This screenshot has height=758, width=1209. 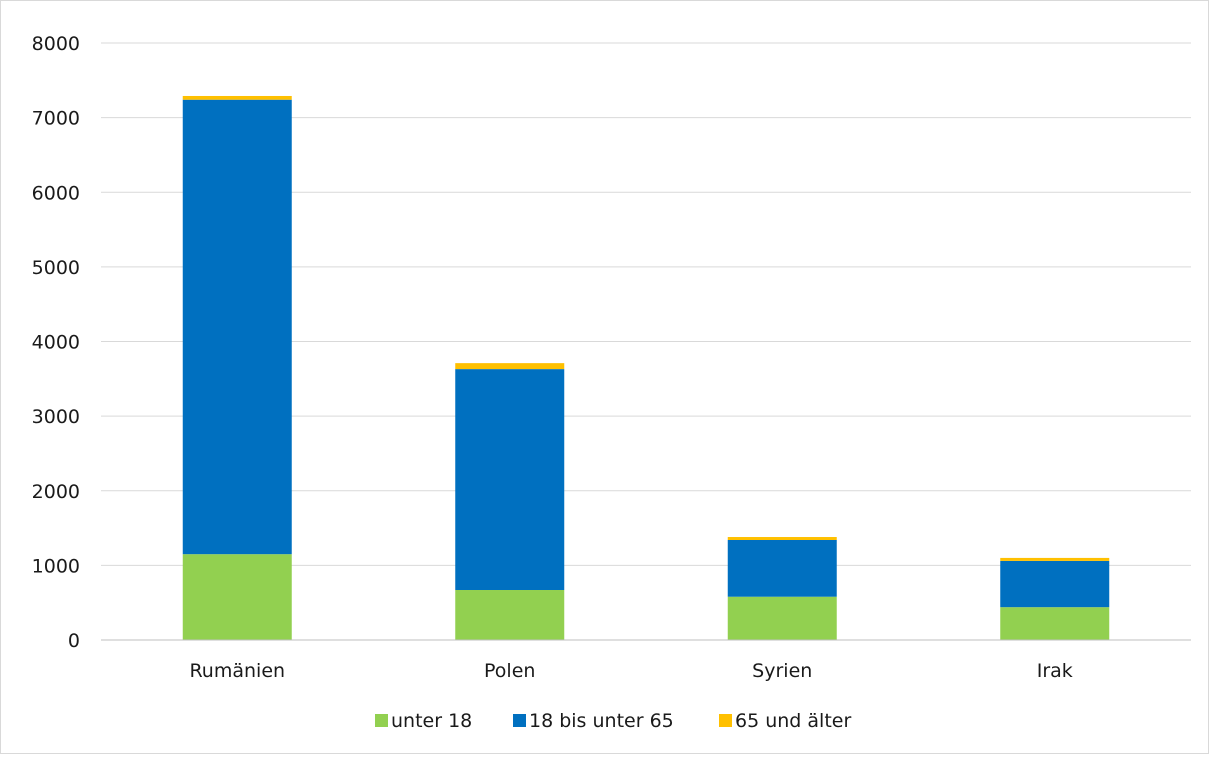 What do you see at coordinates (782, 671) in the screenshot?
I see `x-tick-label: Syrien` at bounding box center [782, 671].